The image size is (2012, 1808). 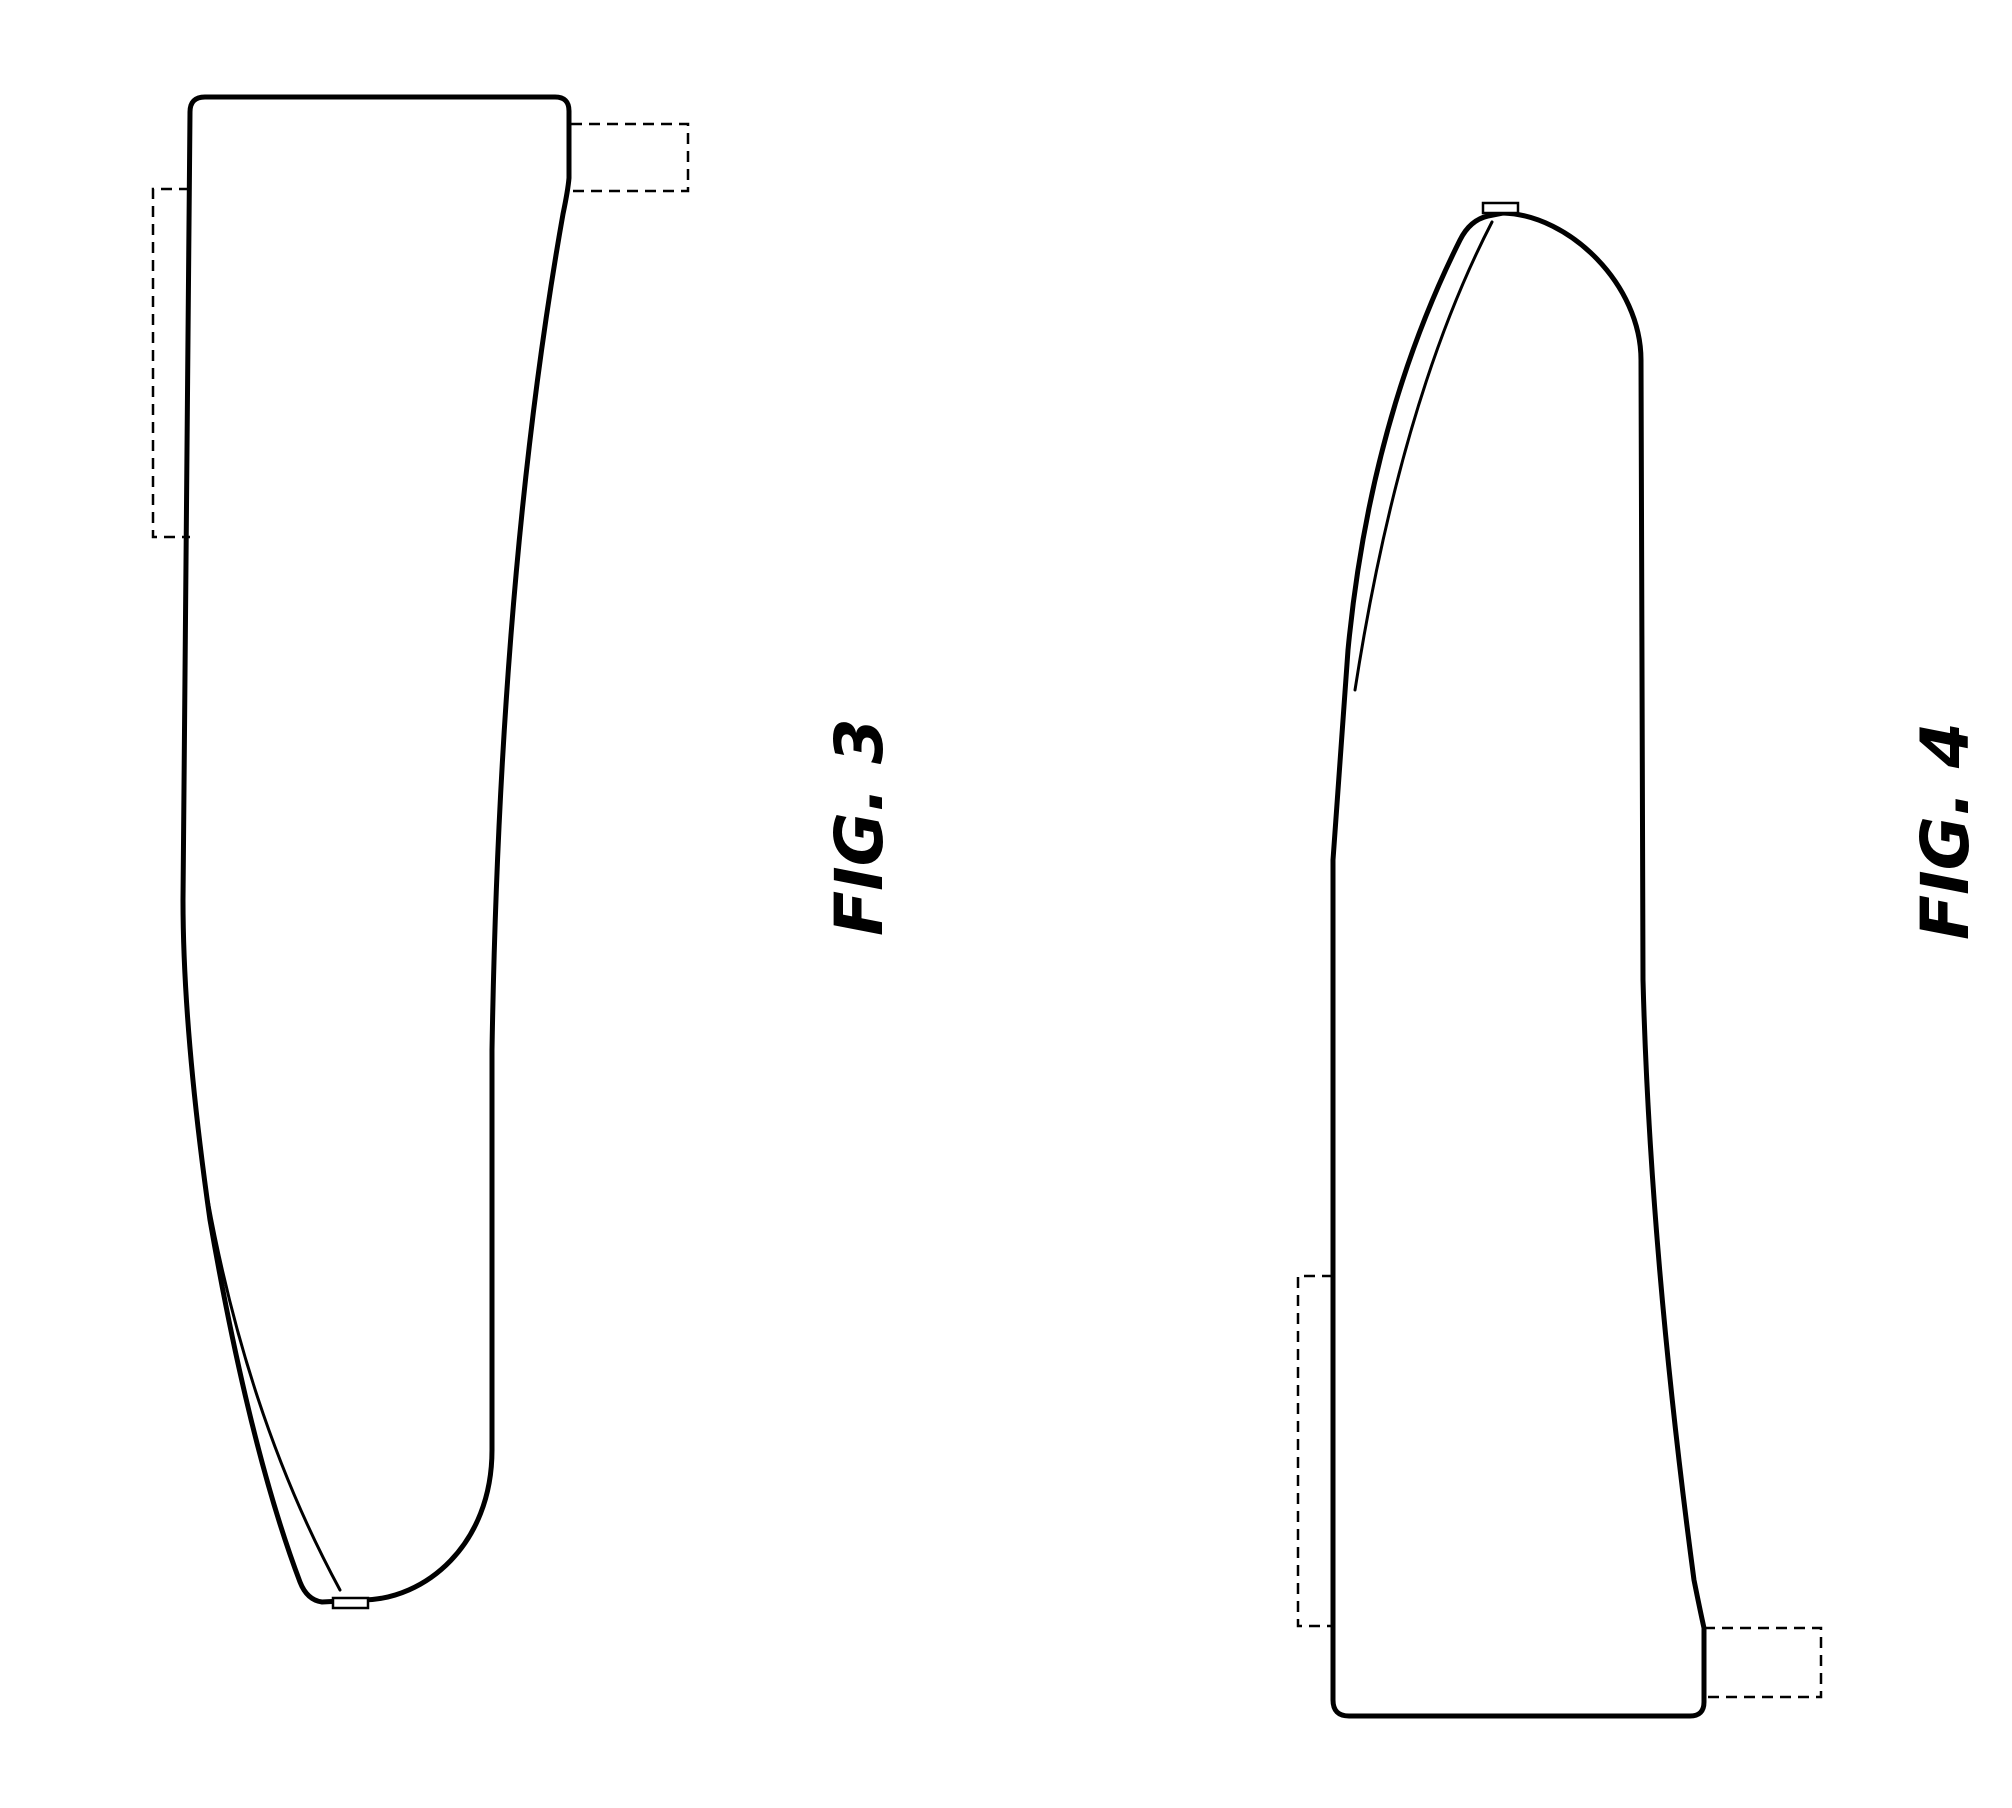 I want to click on fig4-label: FIG. 4, so click(x=1945, y=831).